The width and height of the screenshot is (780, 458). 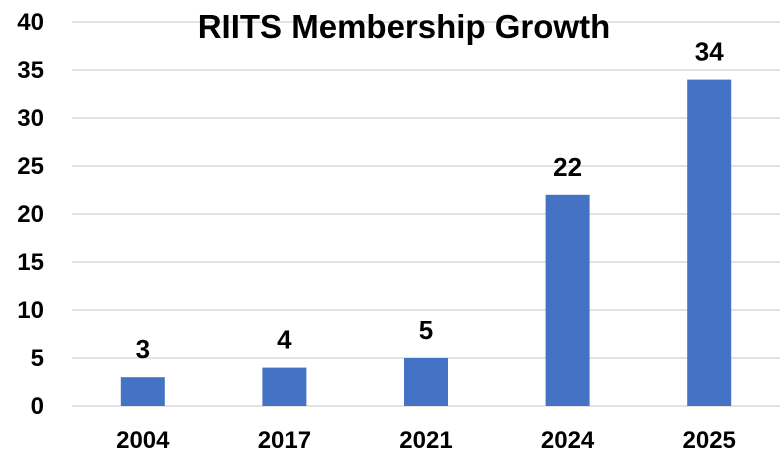 What do you see at coordinates (30, 118) in the screenshot?
I see `y-tick-label: 30` at bounding box center [30, 118].